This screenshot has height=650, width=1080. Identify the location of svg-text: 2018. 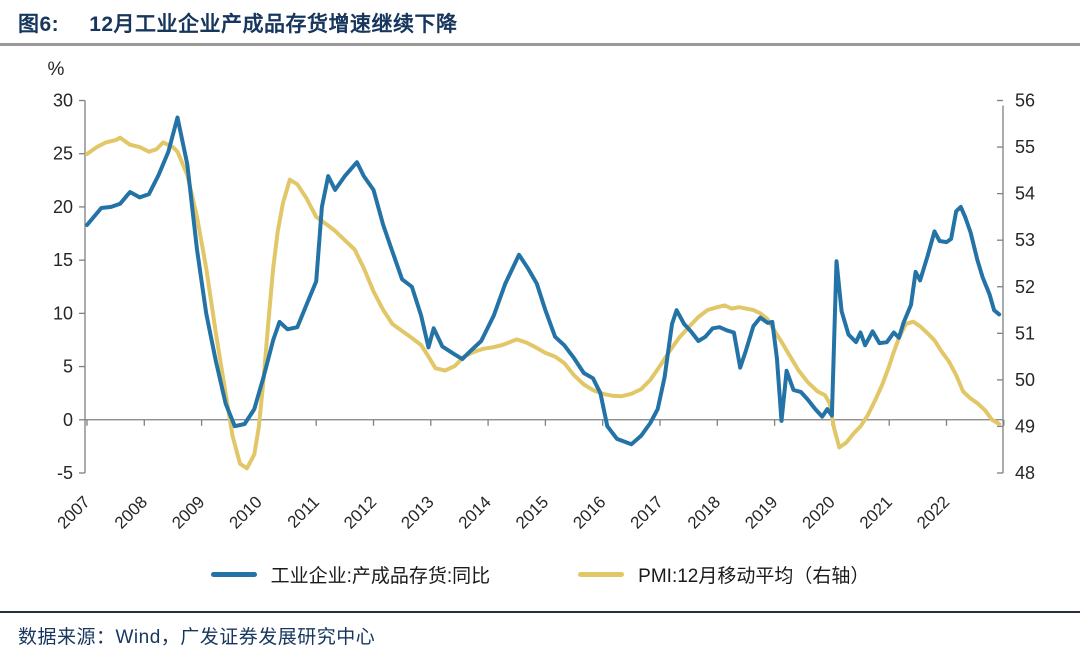
(704, 512).